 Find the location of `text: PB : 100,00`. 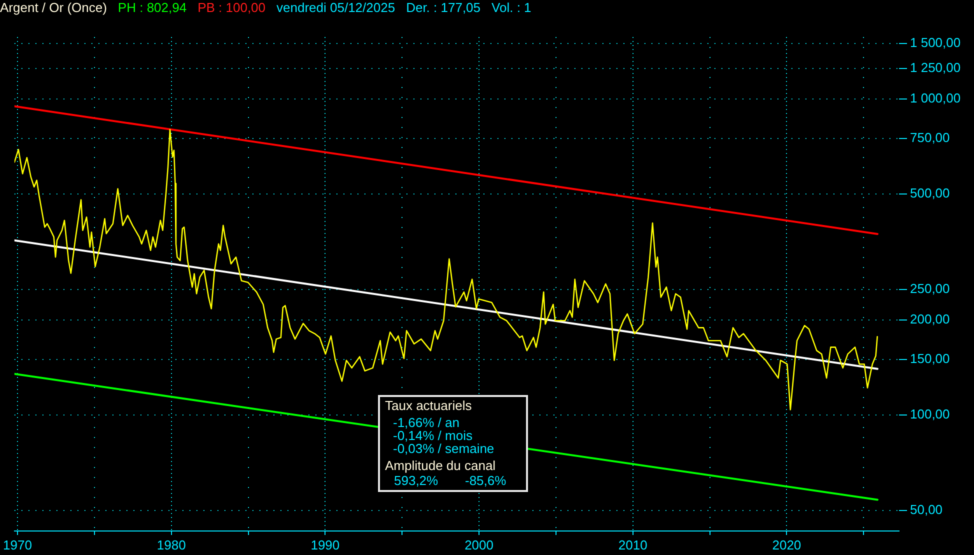

text: PB : 100,00 is located at coordinates (232, 8).